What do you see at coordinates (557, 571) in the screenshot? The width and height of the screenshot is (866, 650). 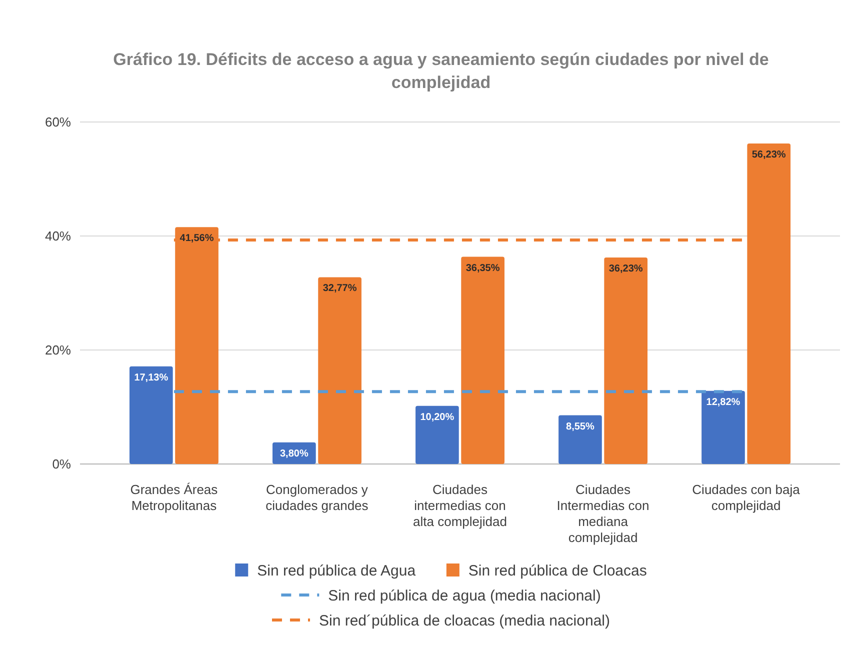 I see `legend-label: Sin red pública de Cloacas` at bounding box center [557, 571].